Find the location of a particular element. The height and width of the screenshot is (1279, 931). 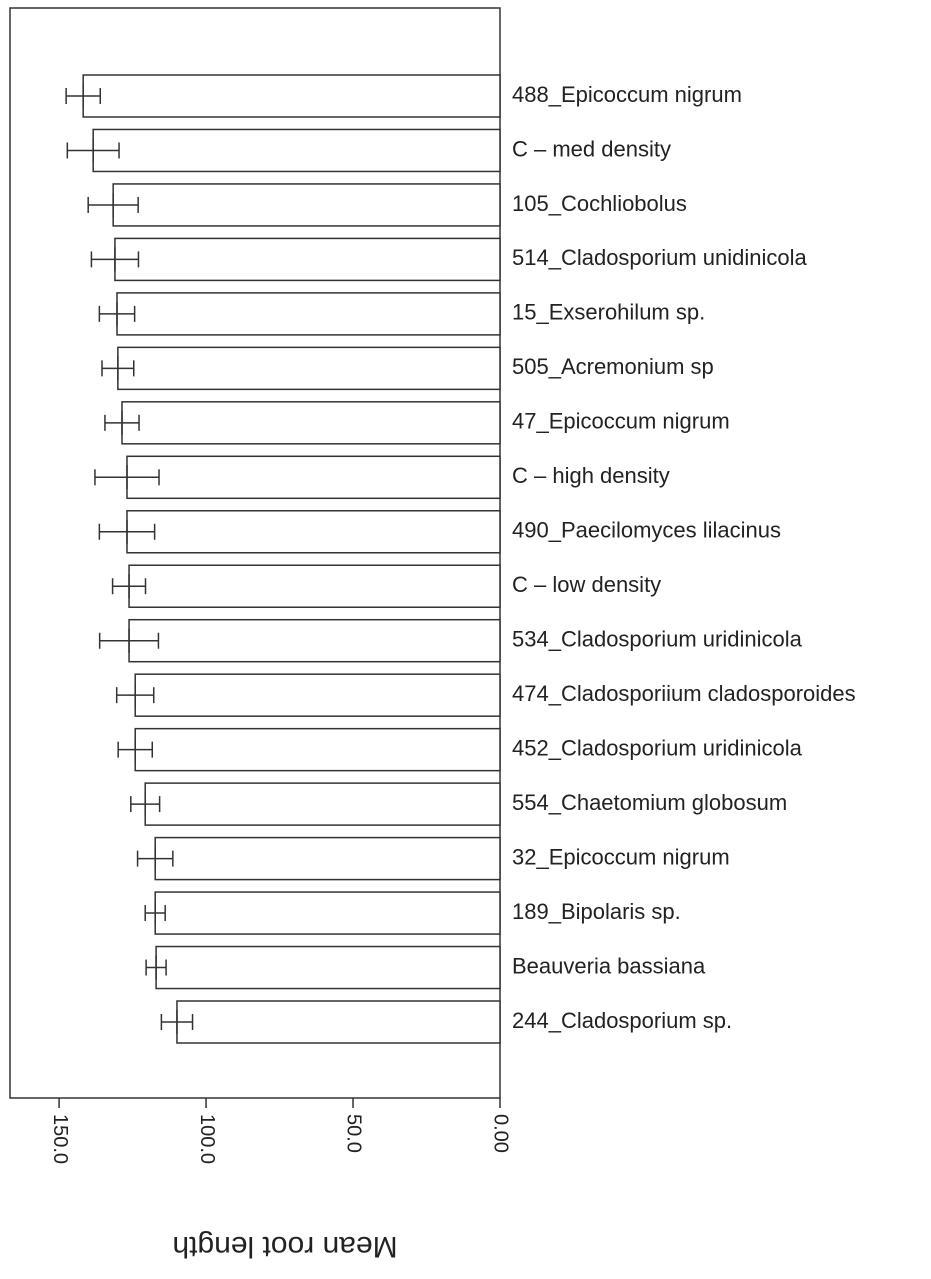

y-tick-label: Beauveria bassiana is located at coordinates (609, 965).